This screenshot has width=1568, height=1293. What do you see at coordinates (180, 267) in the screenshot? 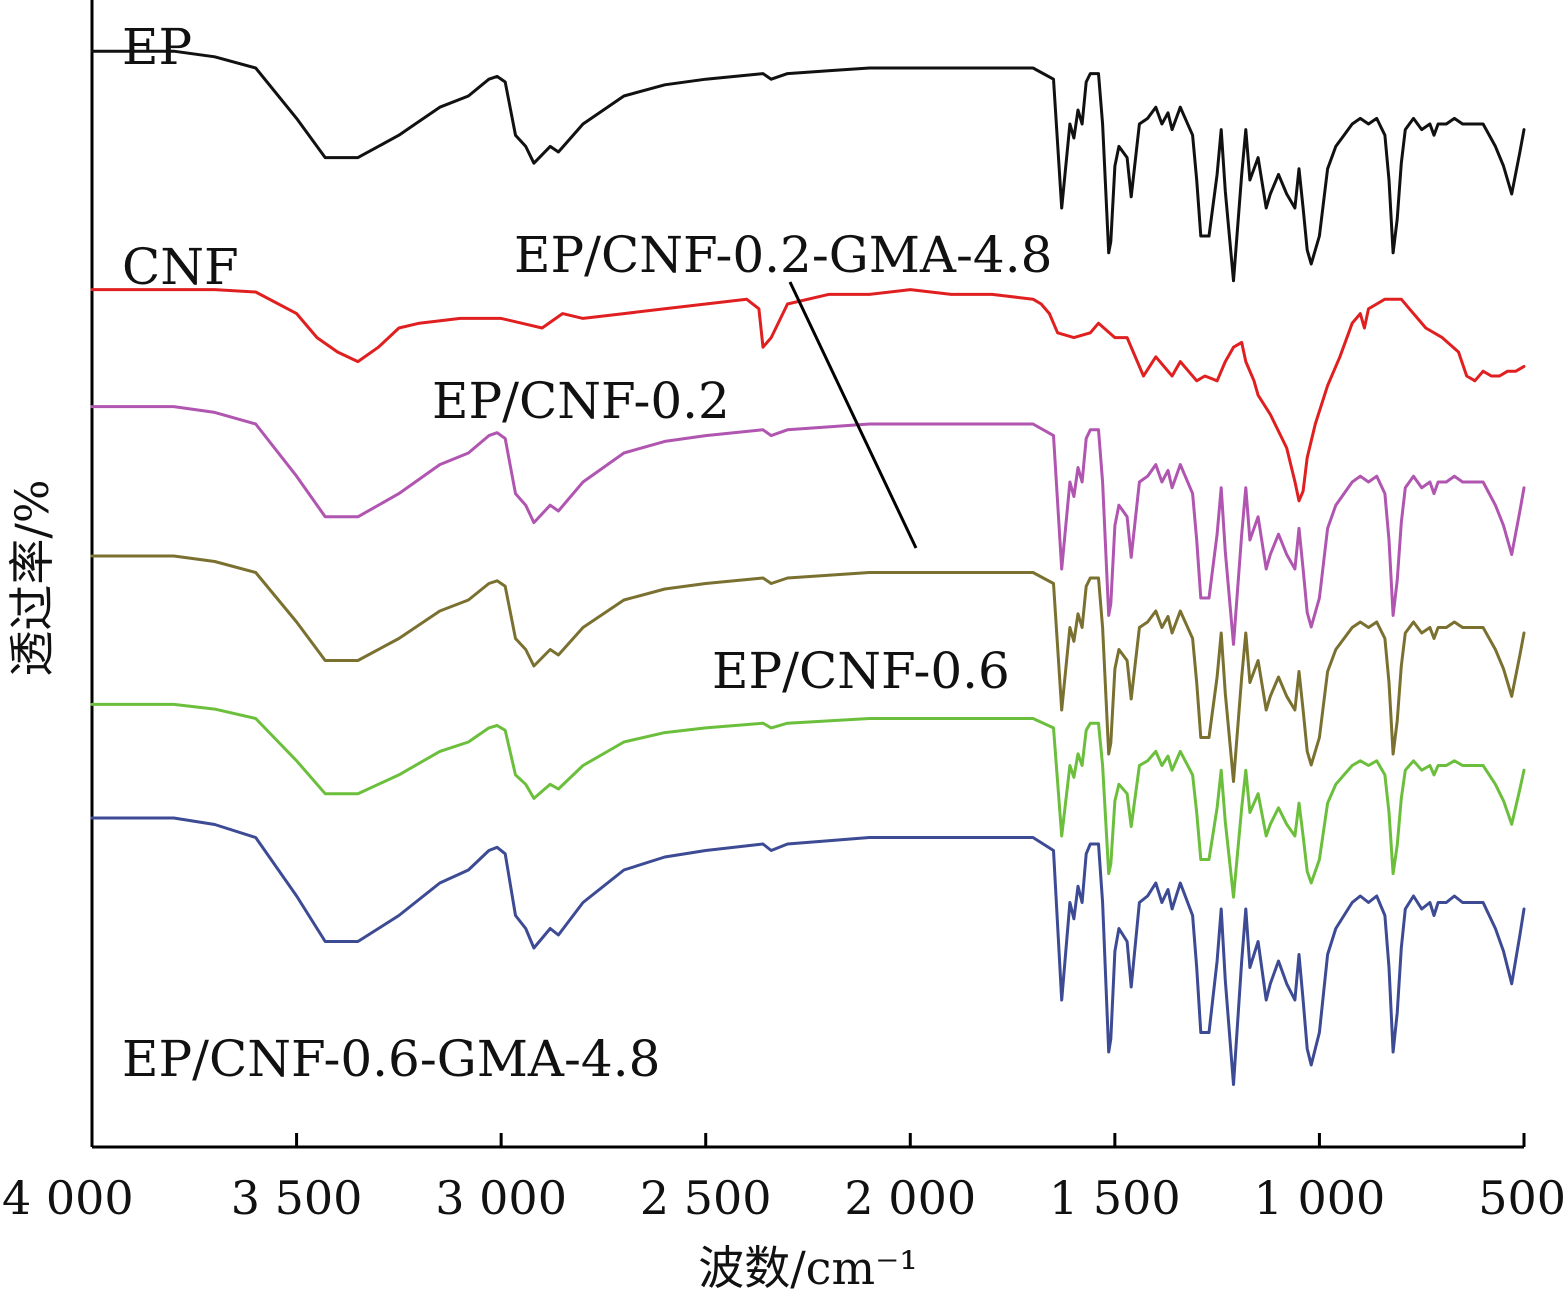
I see `series-label-cnf: CNF` at bounding box center [180, 267].